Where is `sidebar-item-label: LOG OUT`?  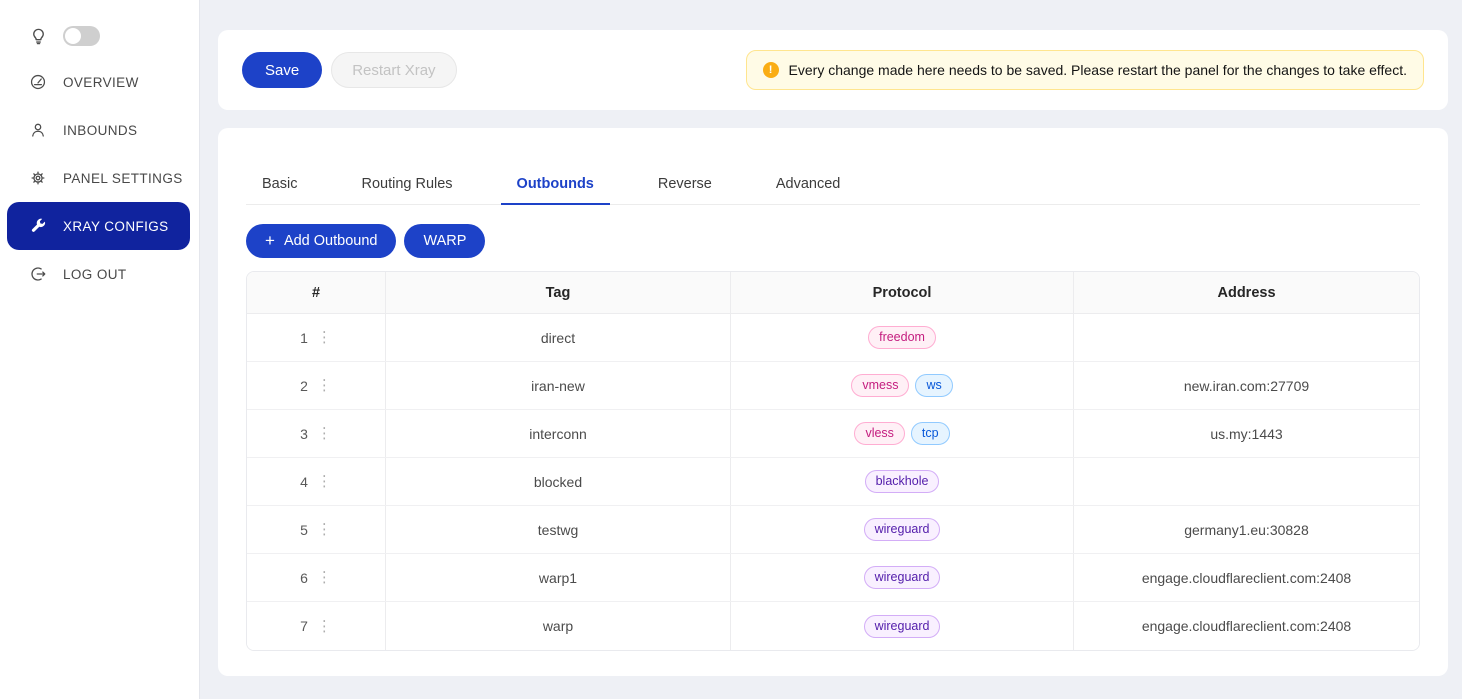 sidebar-item-label: LOG OUT is located at coordinates (95, 274).